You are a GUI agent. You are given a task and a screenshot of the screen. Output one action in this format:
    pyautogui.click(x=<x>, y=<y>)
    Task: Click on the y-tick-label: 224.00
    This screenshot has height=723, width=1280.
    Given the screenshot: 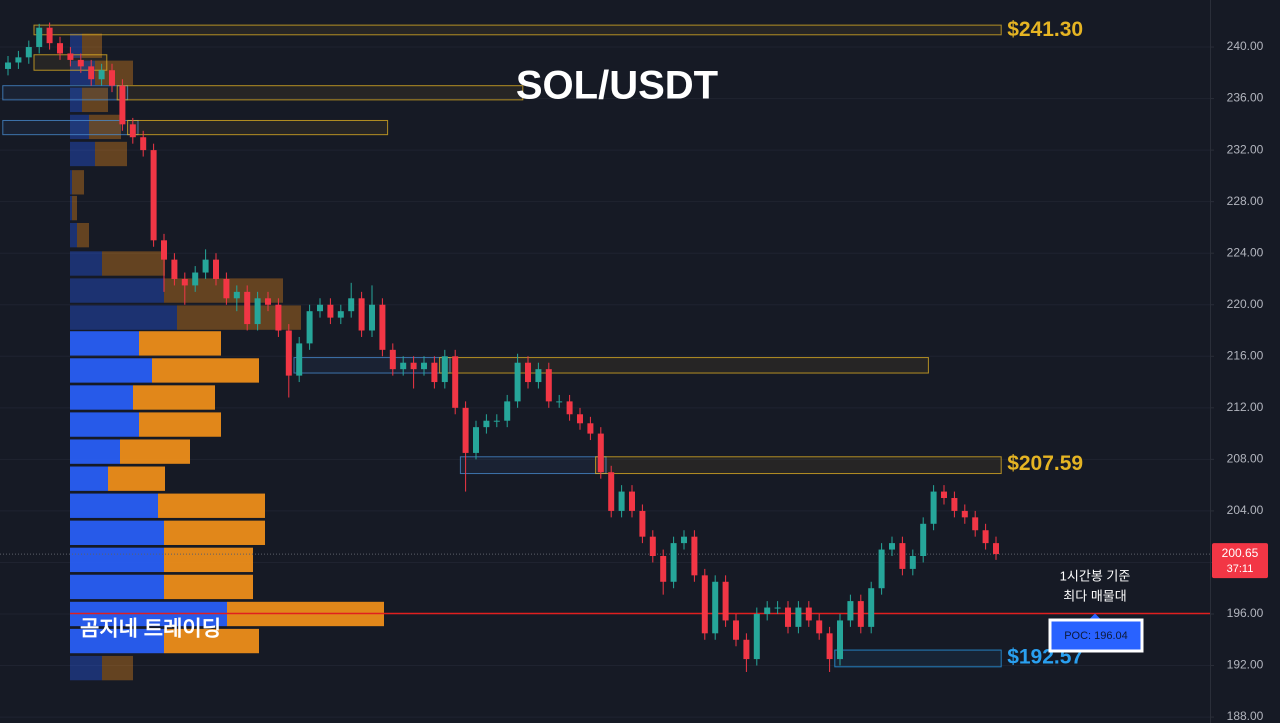 What is the action you would take?
    pyautogui.click(x=1245, y=252)
    